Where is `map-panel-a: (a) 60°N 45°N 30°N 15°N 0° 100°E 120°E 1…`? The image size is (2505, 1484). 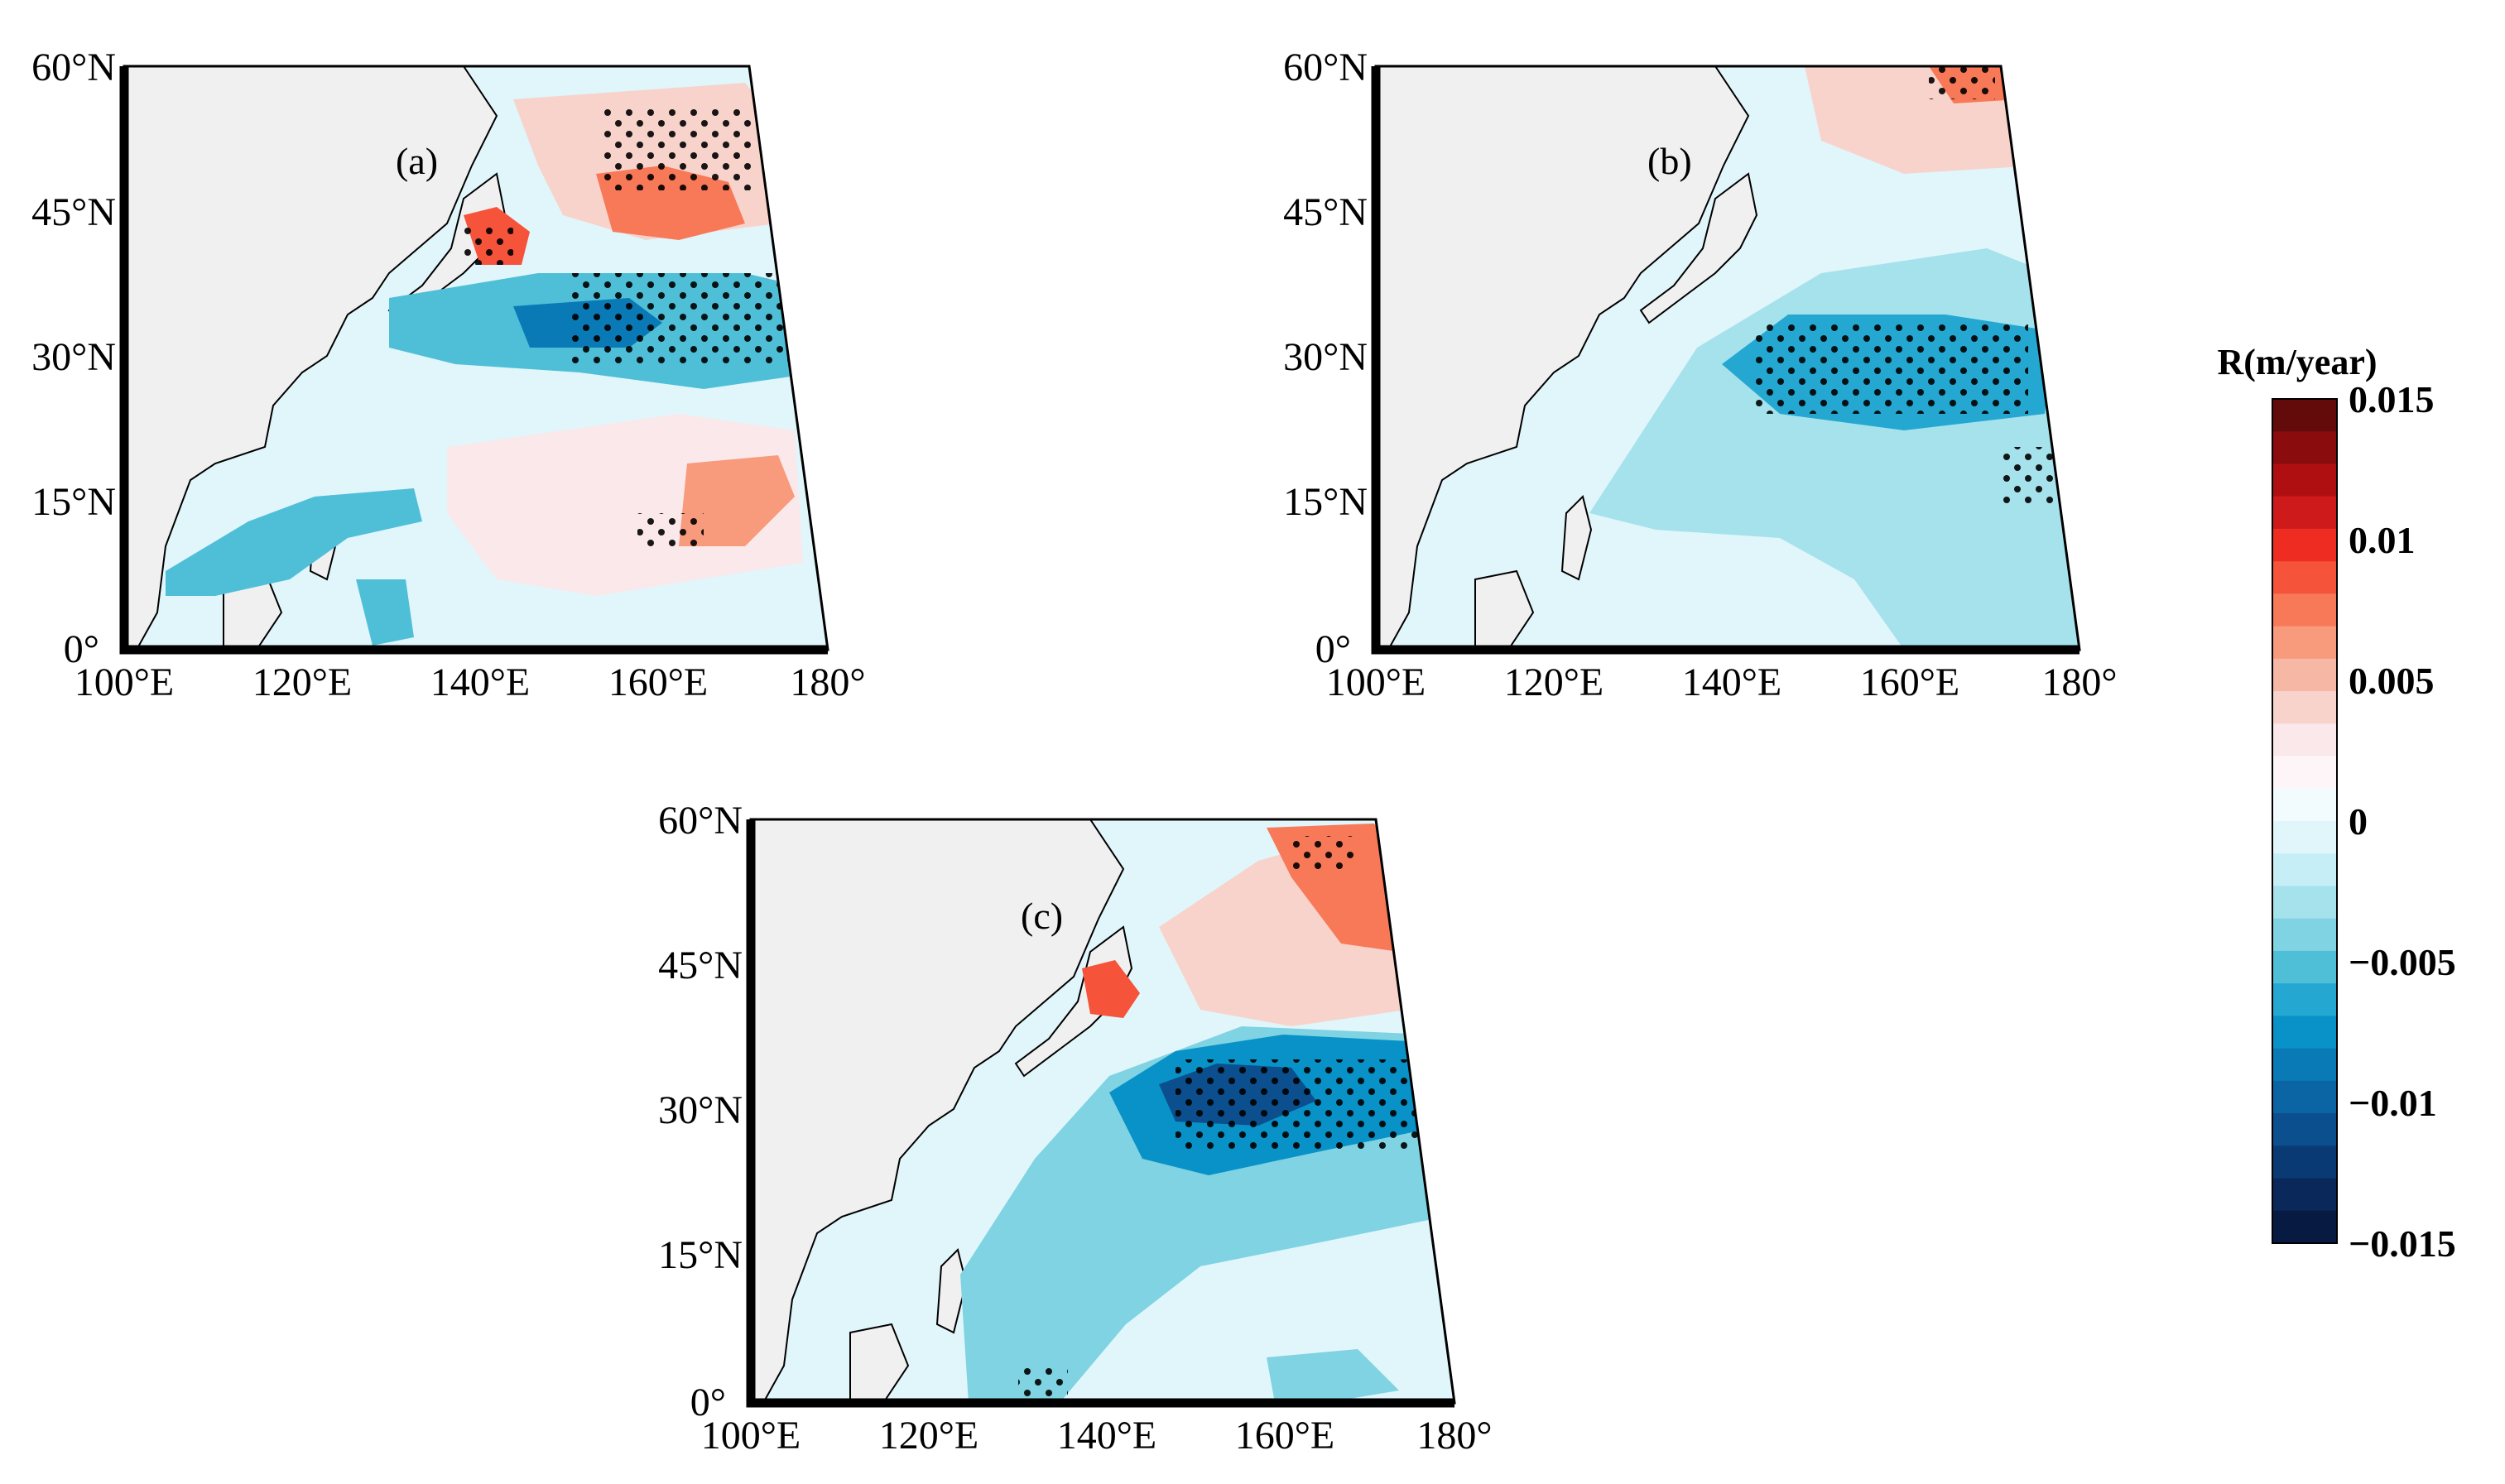 map-panel-a: (a) 60°N 45°N 30°N 15°N 0° 100°E 120°E 1… is located at coordinates (448, 375).